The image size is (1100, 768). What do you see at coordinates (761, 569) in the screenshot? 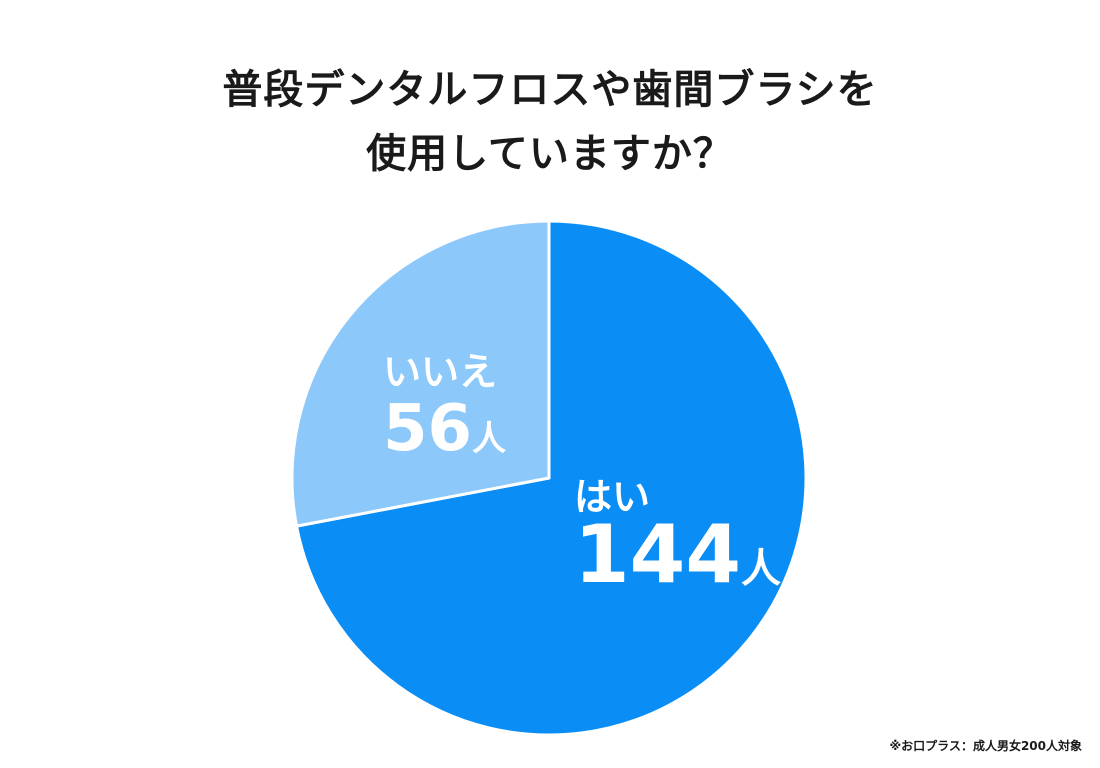
I see `slice-value-yes-unit: 人` at bounding box center [761, 569].